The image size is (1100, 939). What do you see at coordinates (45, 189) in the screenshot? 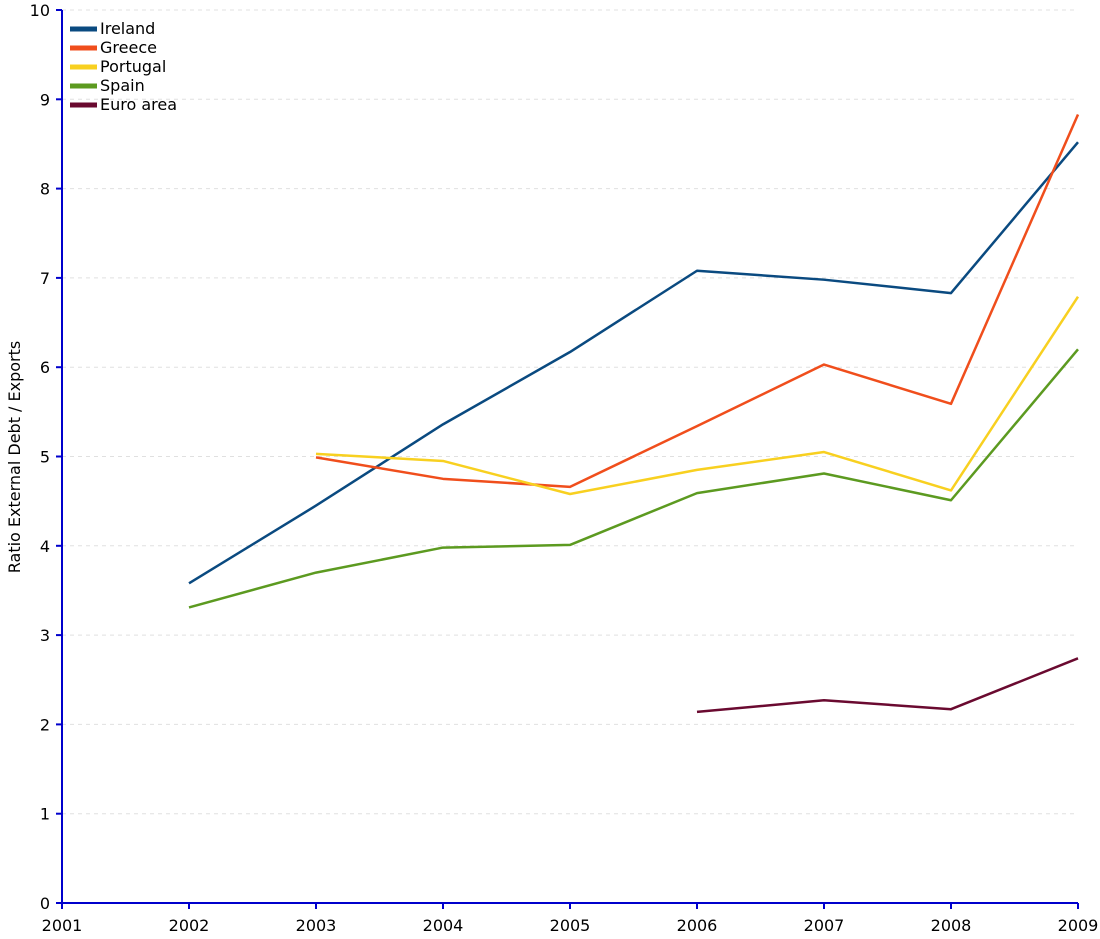
I see `y-tick-label: 8` at bounding box center [45, 189].